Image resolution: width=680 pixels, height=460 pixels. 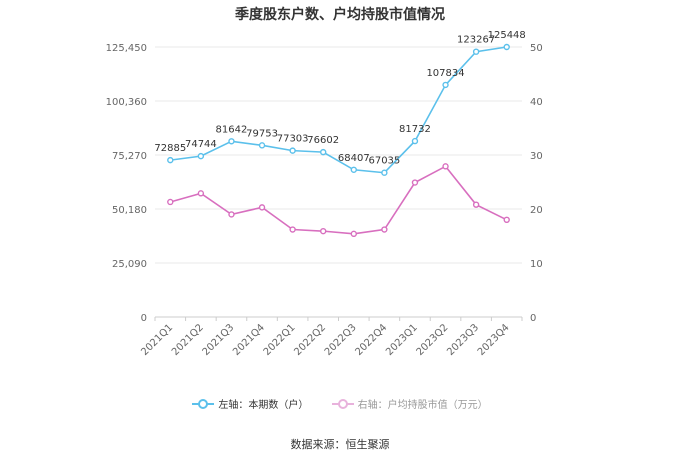 I want to click on data-source: 数据来源：恒生聚源, so click(x=340, y=444).